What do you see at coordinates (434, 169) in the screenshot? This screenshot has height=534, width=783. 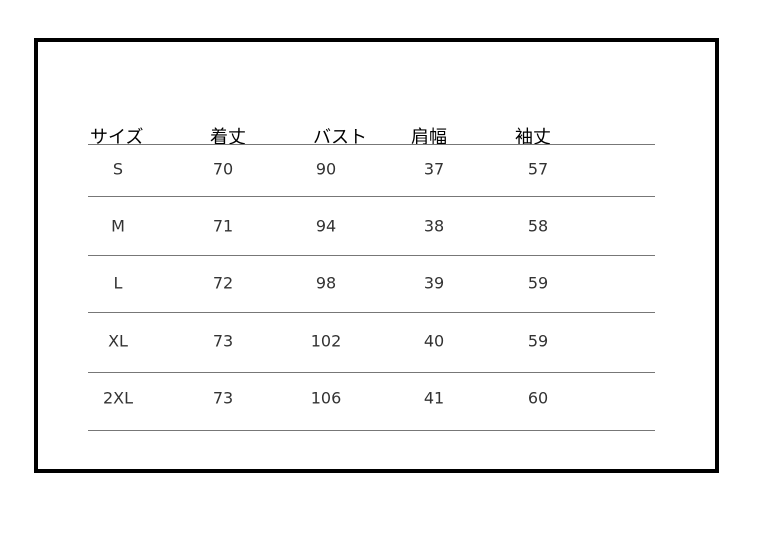 I see `table-cell: 37` at bounding box center [434, 169].